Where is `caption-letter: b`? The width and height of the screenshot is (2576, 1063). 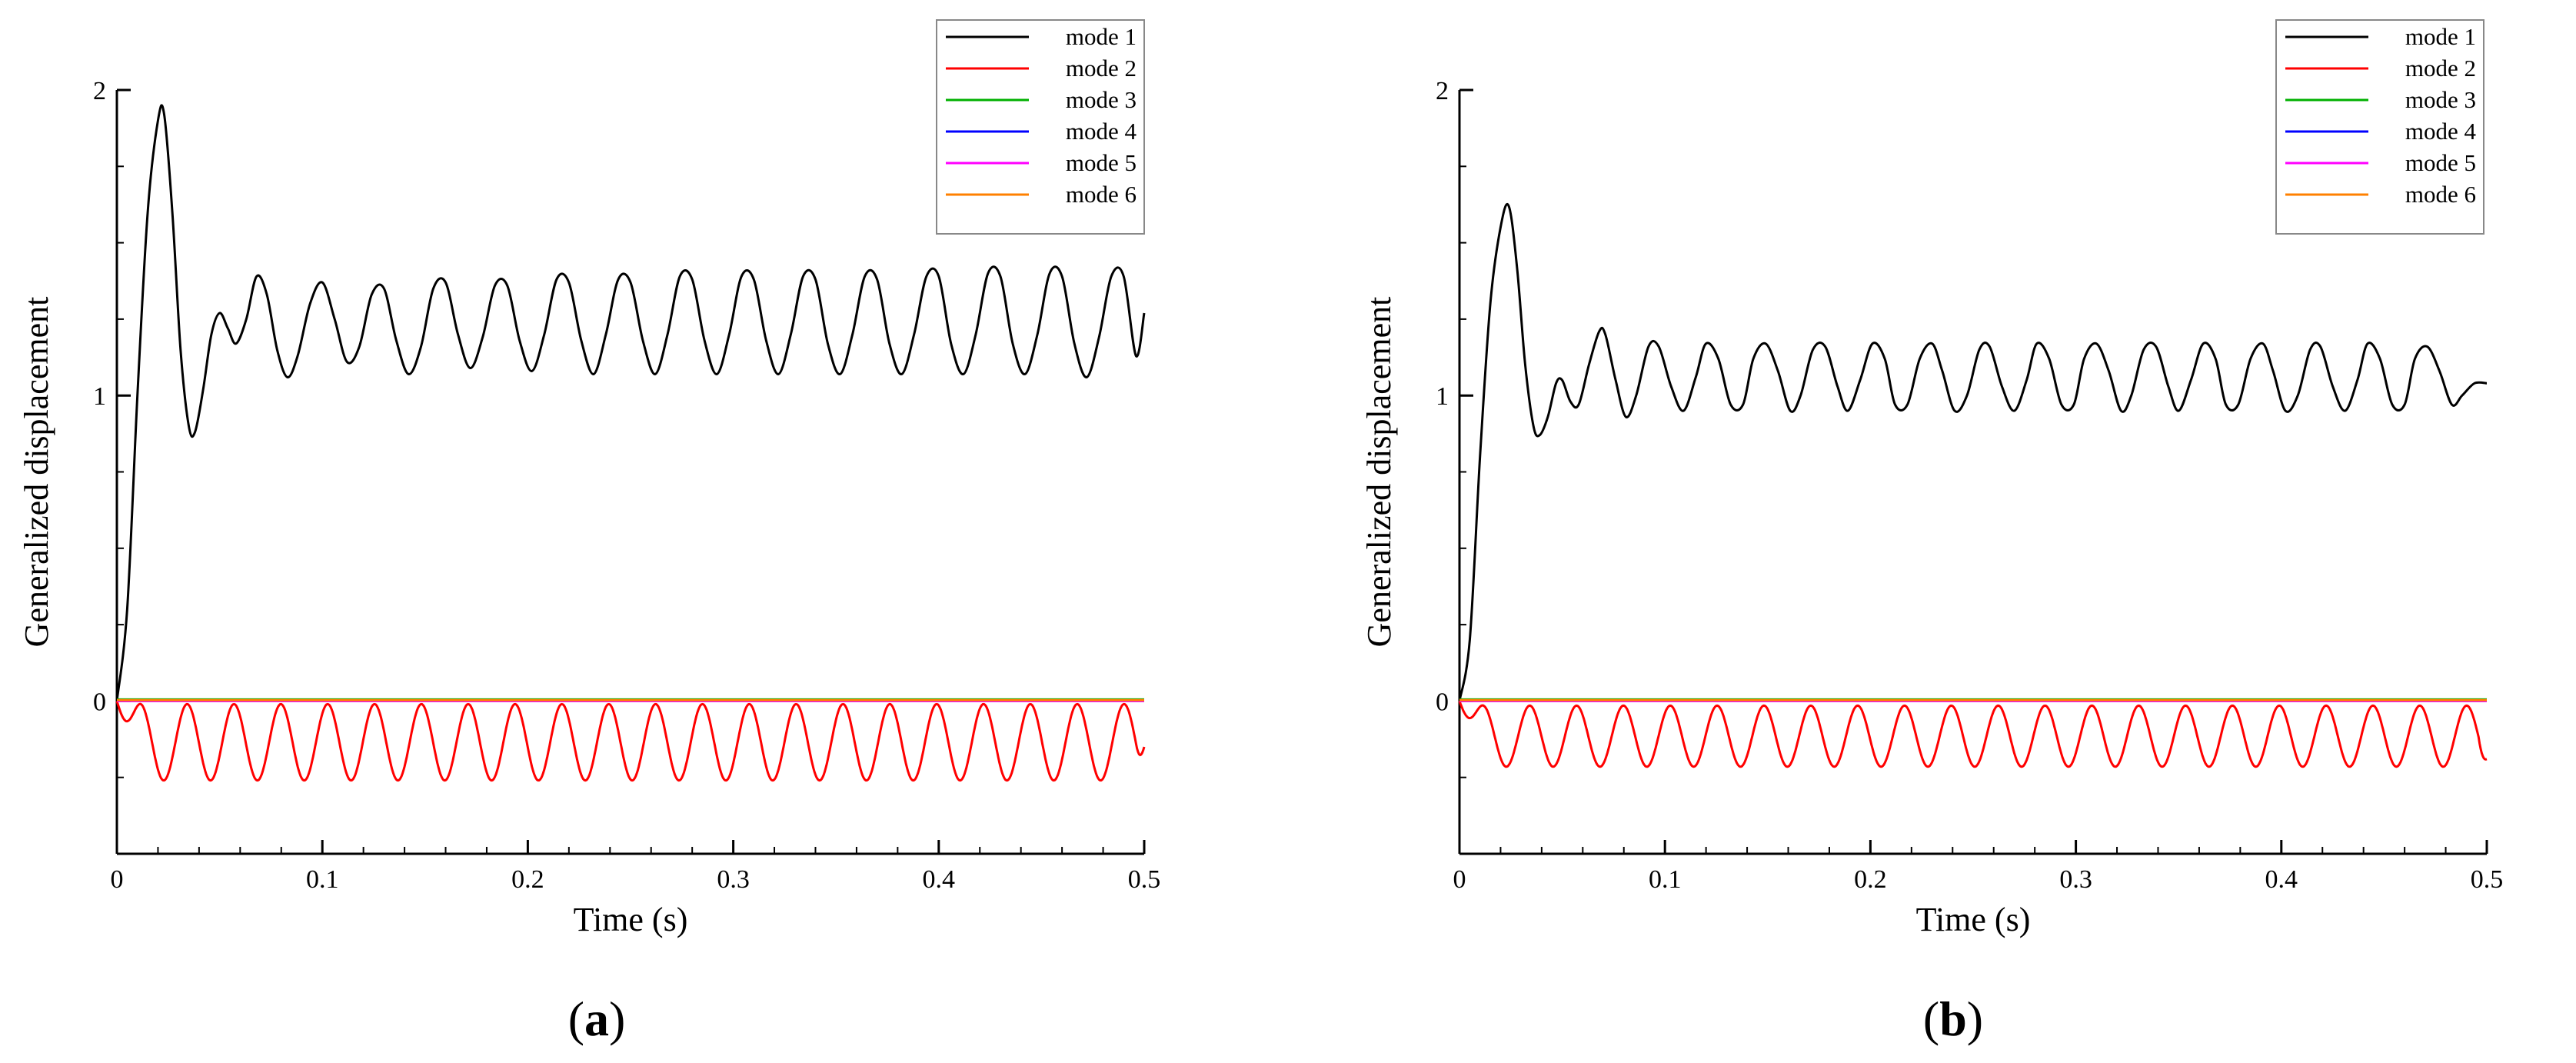
caption-letter: b is located at coordinates (1953, 1018).